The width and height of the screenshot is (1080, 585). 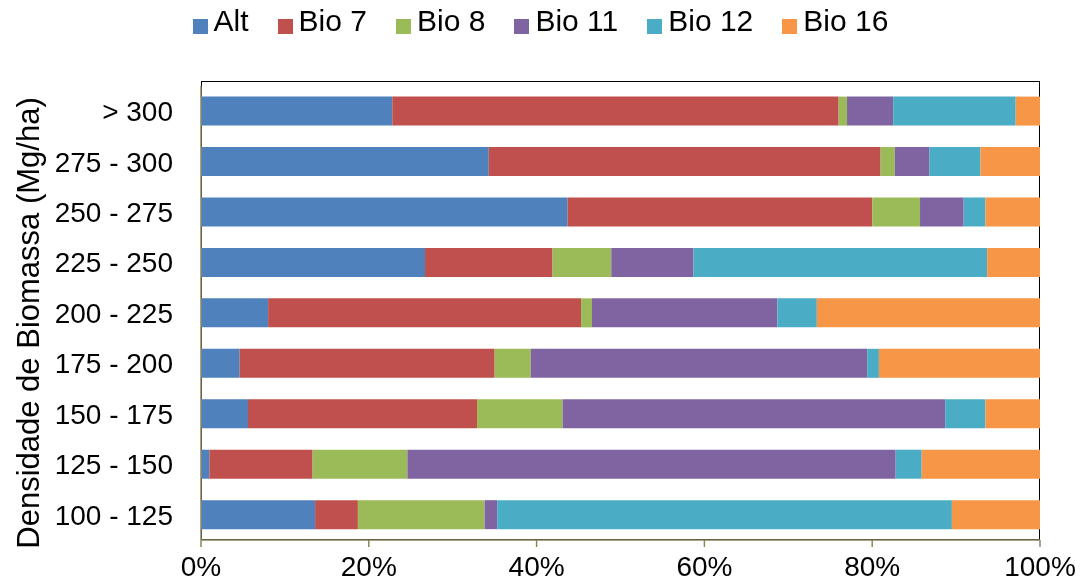 What do you see at coordinates (113, 515) in the screenshot?
I see `y-tick-label: 100 - 125` at bounding box center [113, 515].